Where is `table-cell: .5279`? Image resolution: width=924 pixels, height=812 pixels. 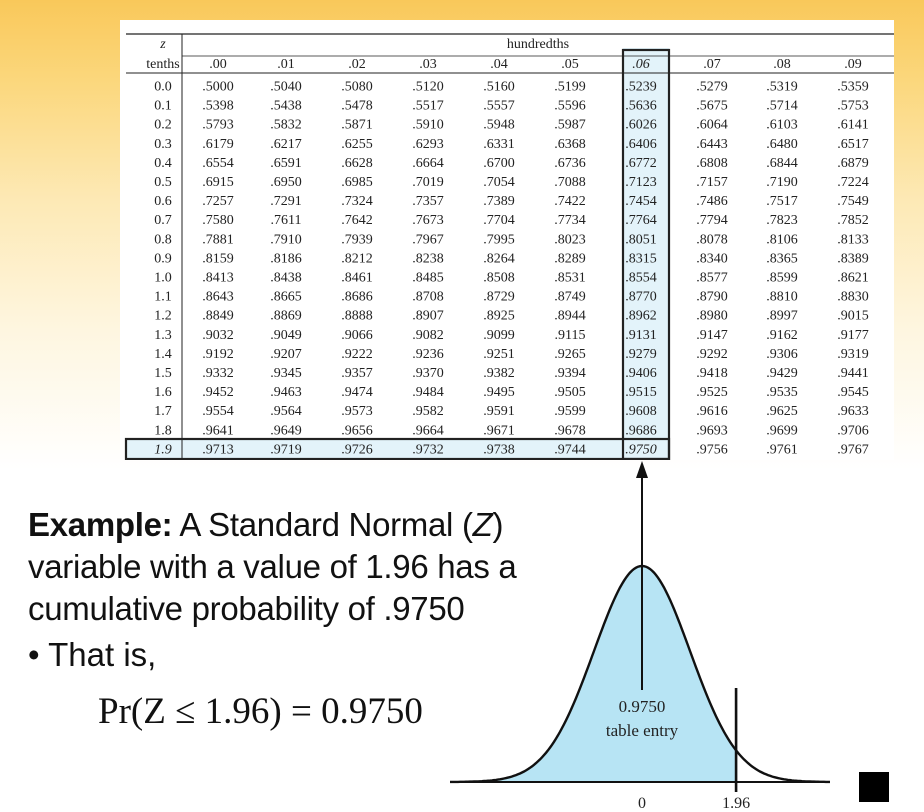 table-cell: .5279 is located at coordinates (712, 87).